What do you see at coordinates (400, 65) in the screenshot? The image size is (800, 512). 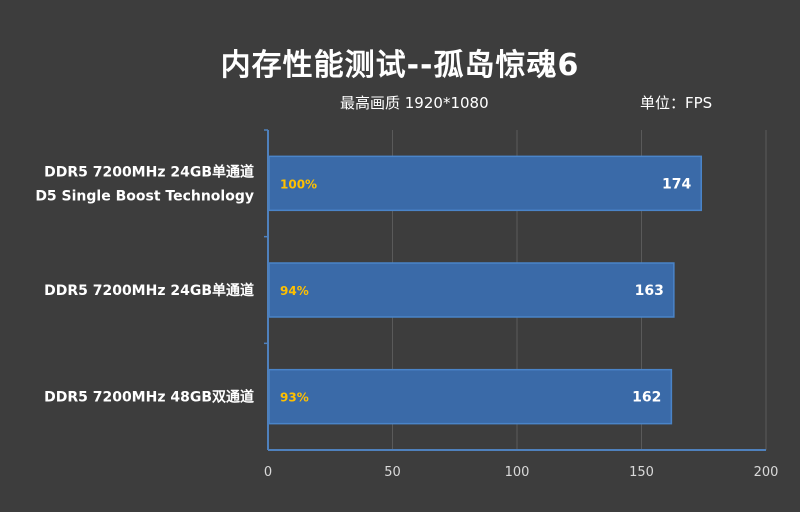 I see `chart-title: 内存性能测试--孤岛惊魂6` at bounding box center [400, 65].